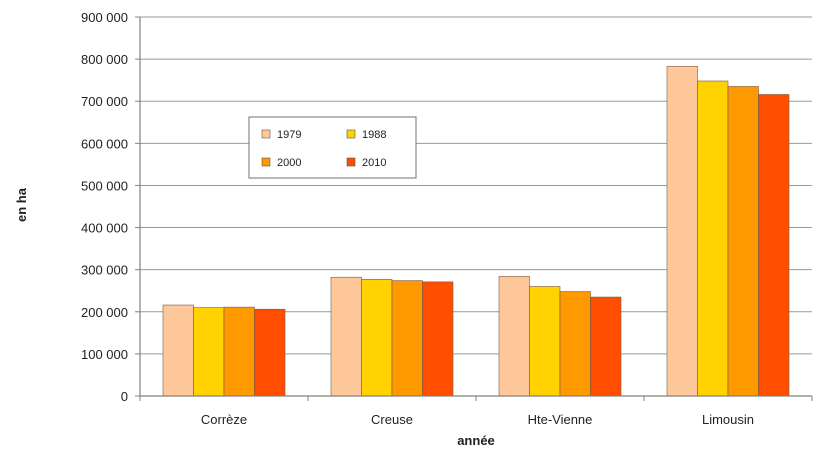  What do you see at coordinates (104, 312) in the screenshot?
I see `y-tick-label: 200 000` at bounding box center [104, 312].